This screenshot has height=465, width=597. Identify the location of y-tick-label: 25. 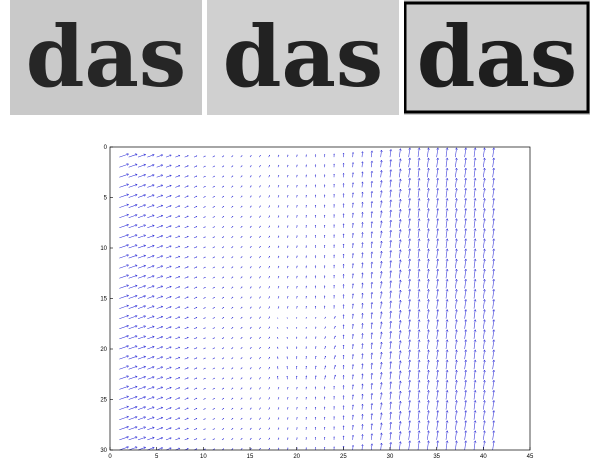
(103, 401).